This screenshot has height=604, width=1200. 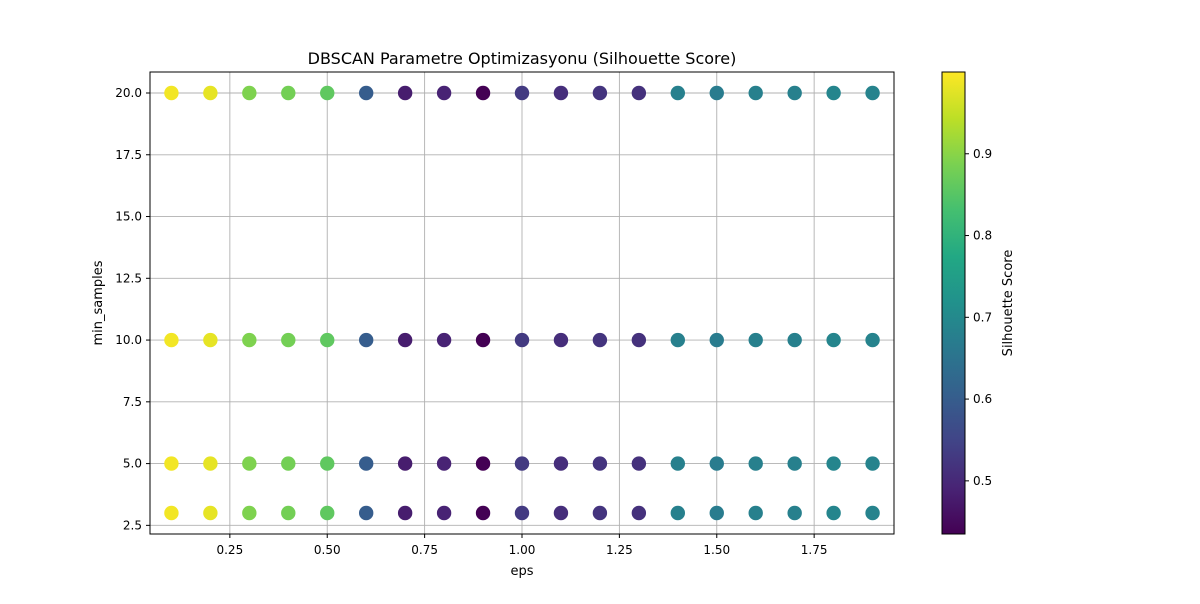 What do you see at coordinates (132, 525) in the screenshot?
I see `y-tick-label: 2.5` at bounding box center [132, 525].